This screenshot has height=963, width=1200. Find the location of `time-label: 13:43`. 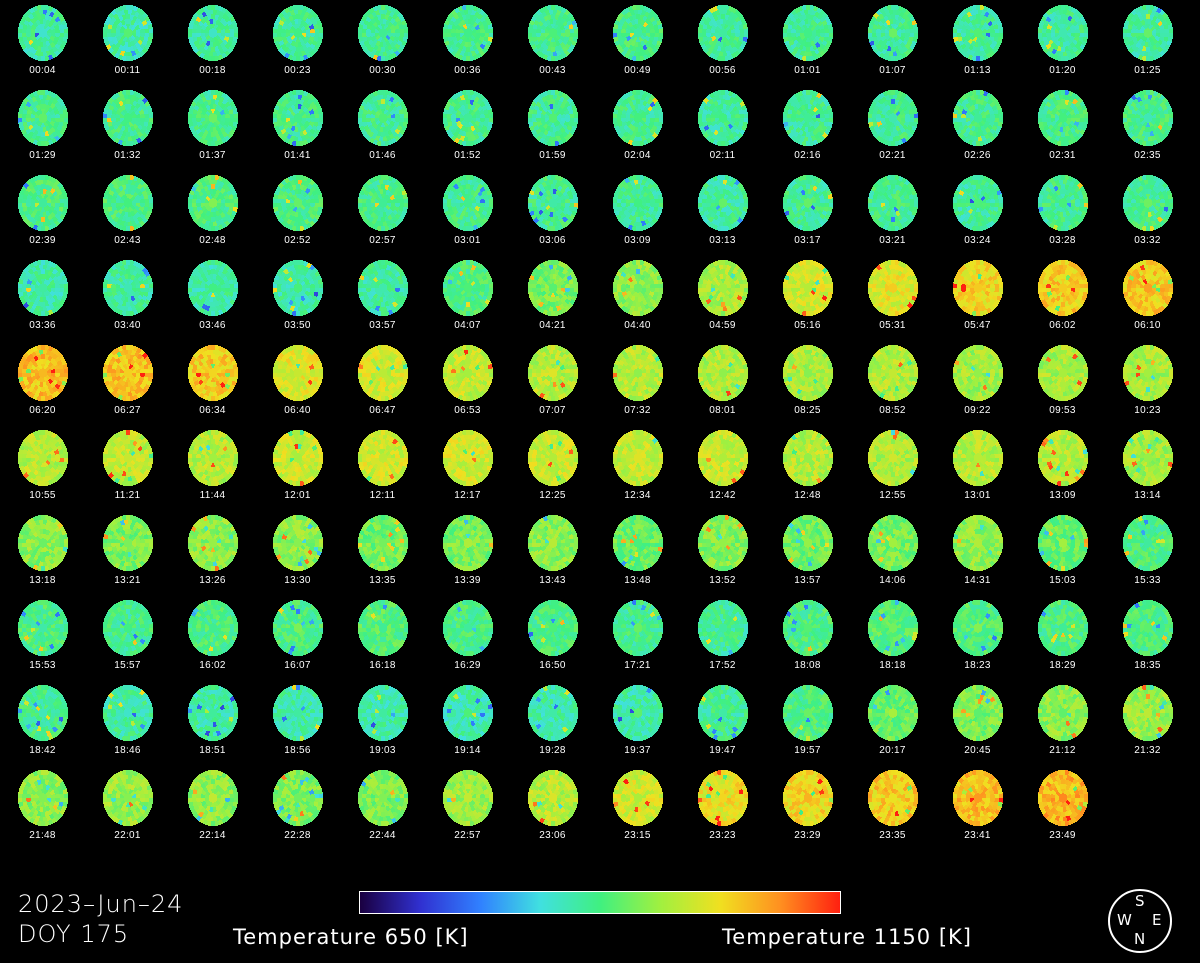

time-label: 13:43 is located at coordinates (552, 580).